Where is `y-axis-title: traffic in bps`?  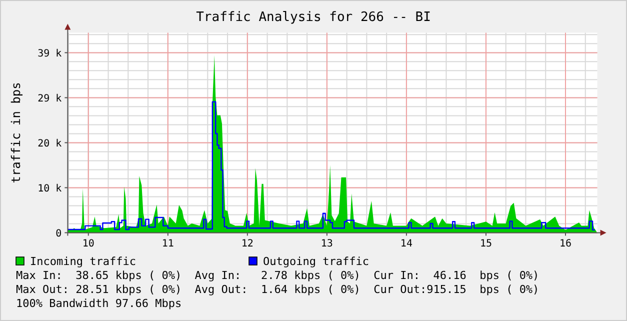
y-axis-title: traffic in bps is located at coordinates (16, 133).